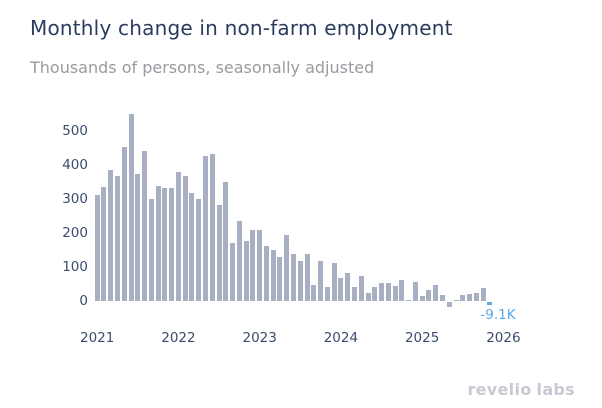 Image resolution: width=602 pixels, height=408 pixels. Describe the element at coordinates (75, 232) in the screenshot. I see `y-axis-tick-label: 200` at that location.